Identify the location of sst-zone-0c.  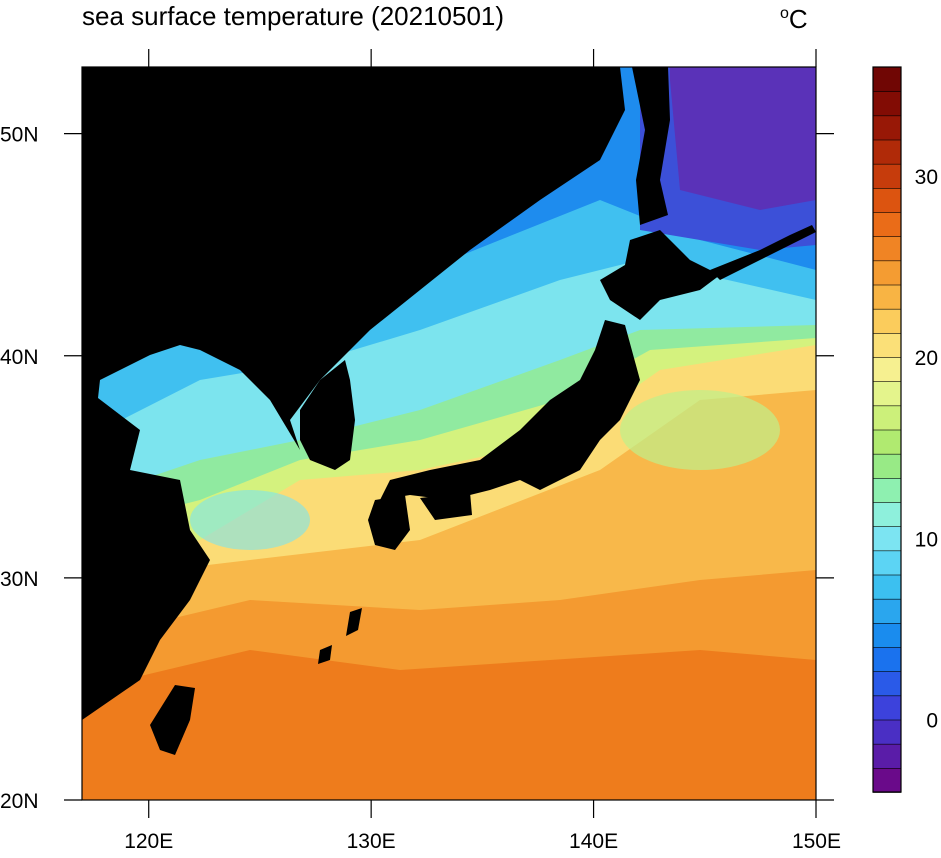
(743, 138).